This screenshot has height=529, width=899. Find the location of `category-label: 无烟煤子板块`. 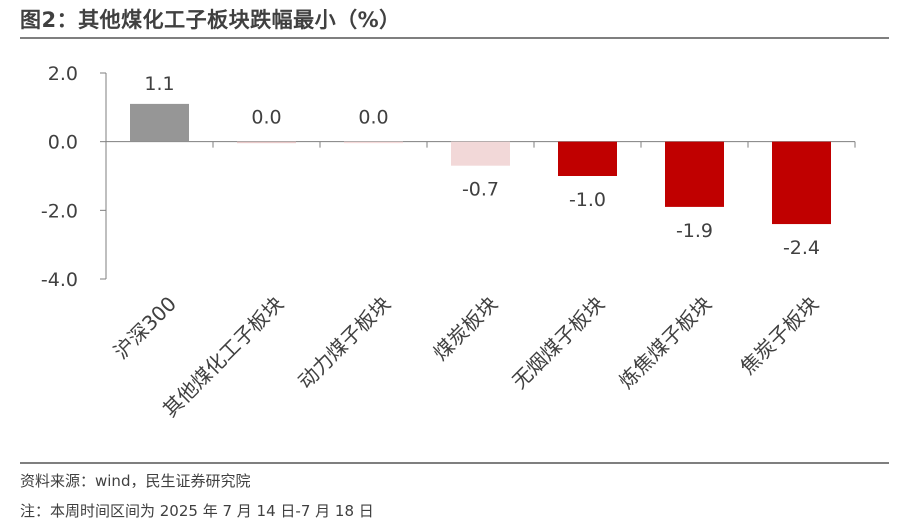

category-label: 无烟煤子板块 is located at coordinates (558, 343).